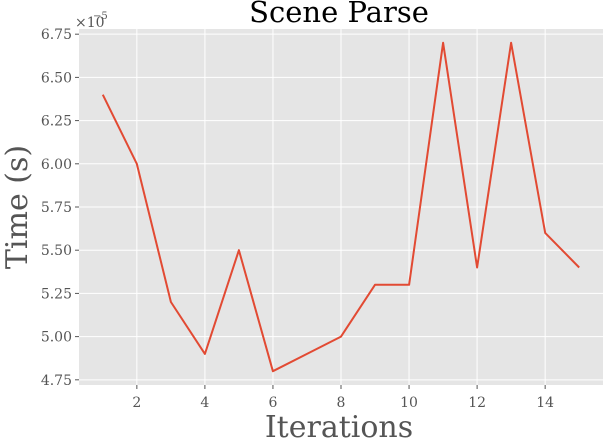 The width and height of the screenshot is (604, 444). What do you see at coordinates (339, 427) in the screenshot?
I see `x-axis-label: Iterations` at bounding box center [339, 427].